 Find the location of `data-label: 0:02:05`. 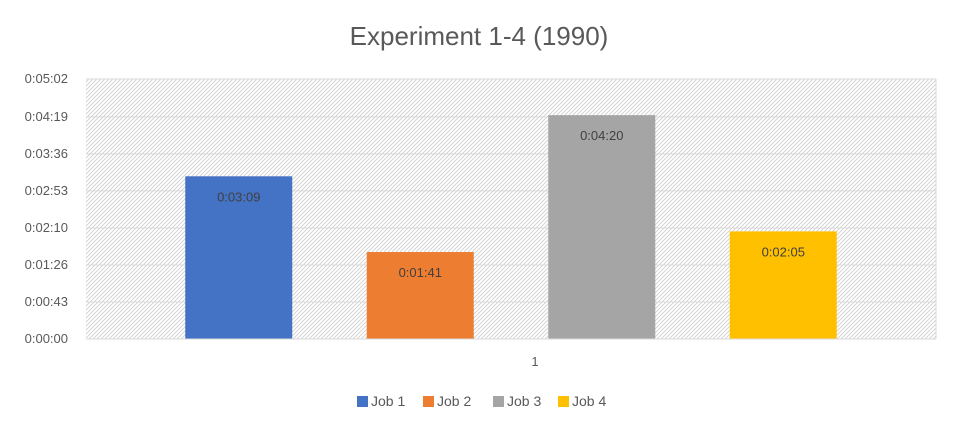

data-label: 0:02:05 is located at coordinates (783, 251).